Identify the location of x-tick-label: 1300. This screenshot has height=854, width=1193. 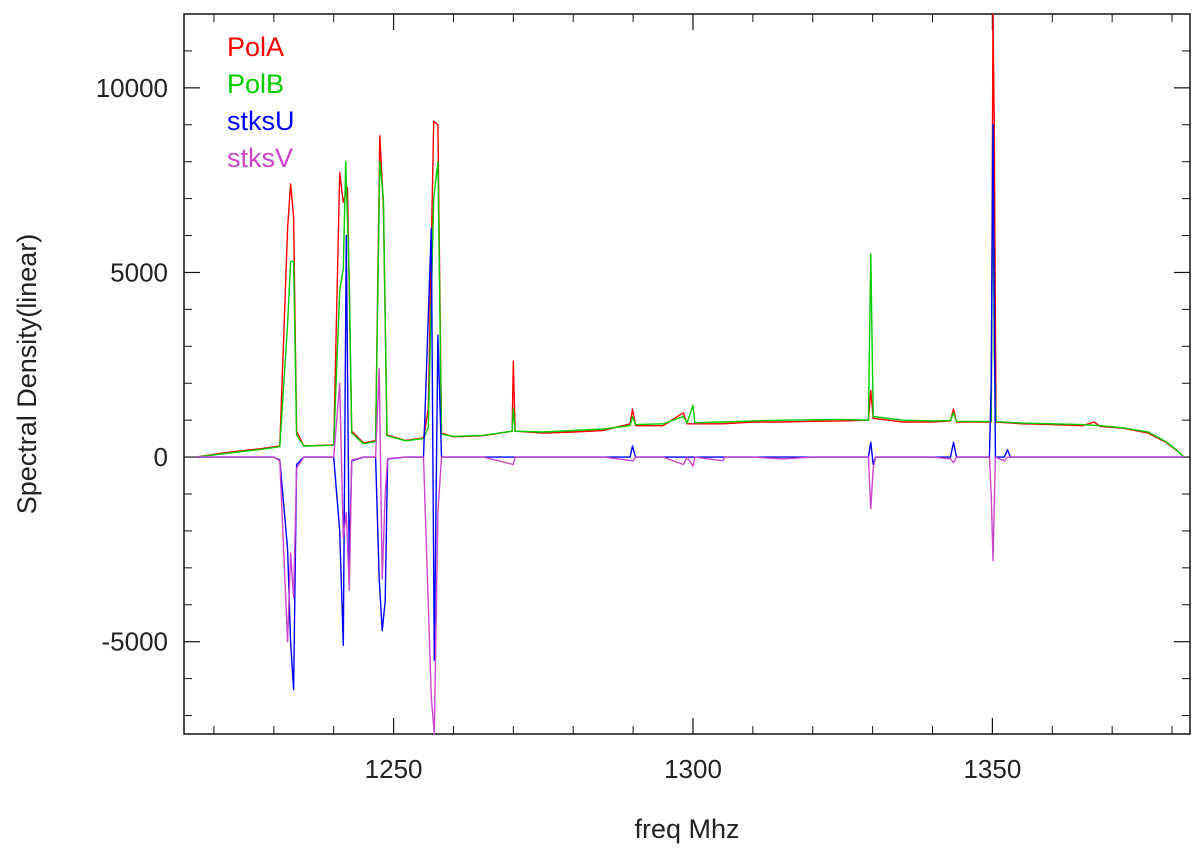
(693, 769).